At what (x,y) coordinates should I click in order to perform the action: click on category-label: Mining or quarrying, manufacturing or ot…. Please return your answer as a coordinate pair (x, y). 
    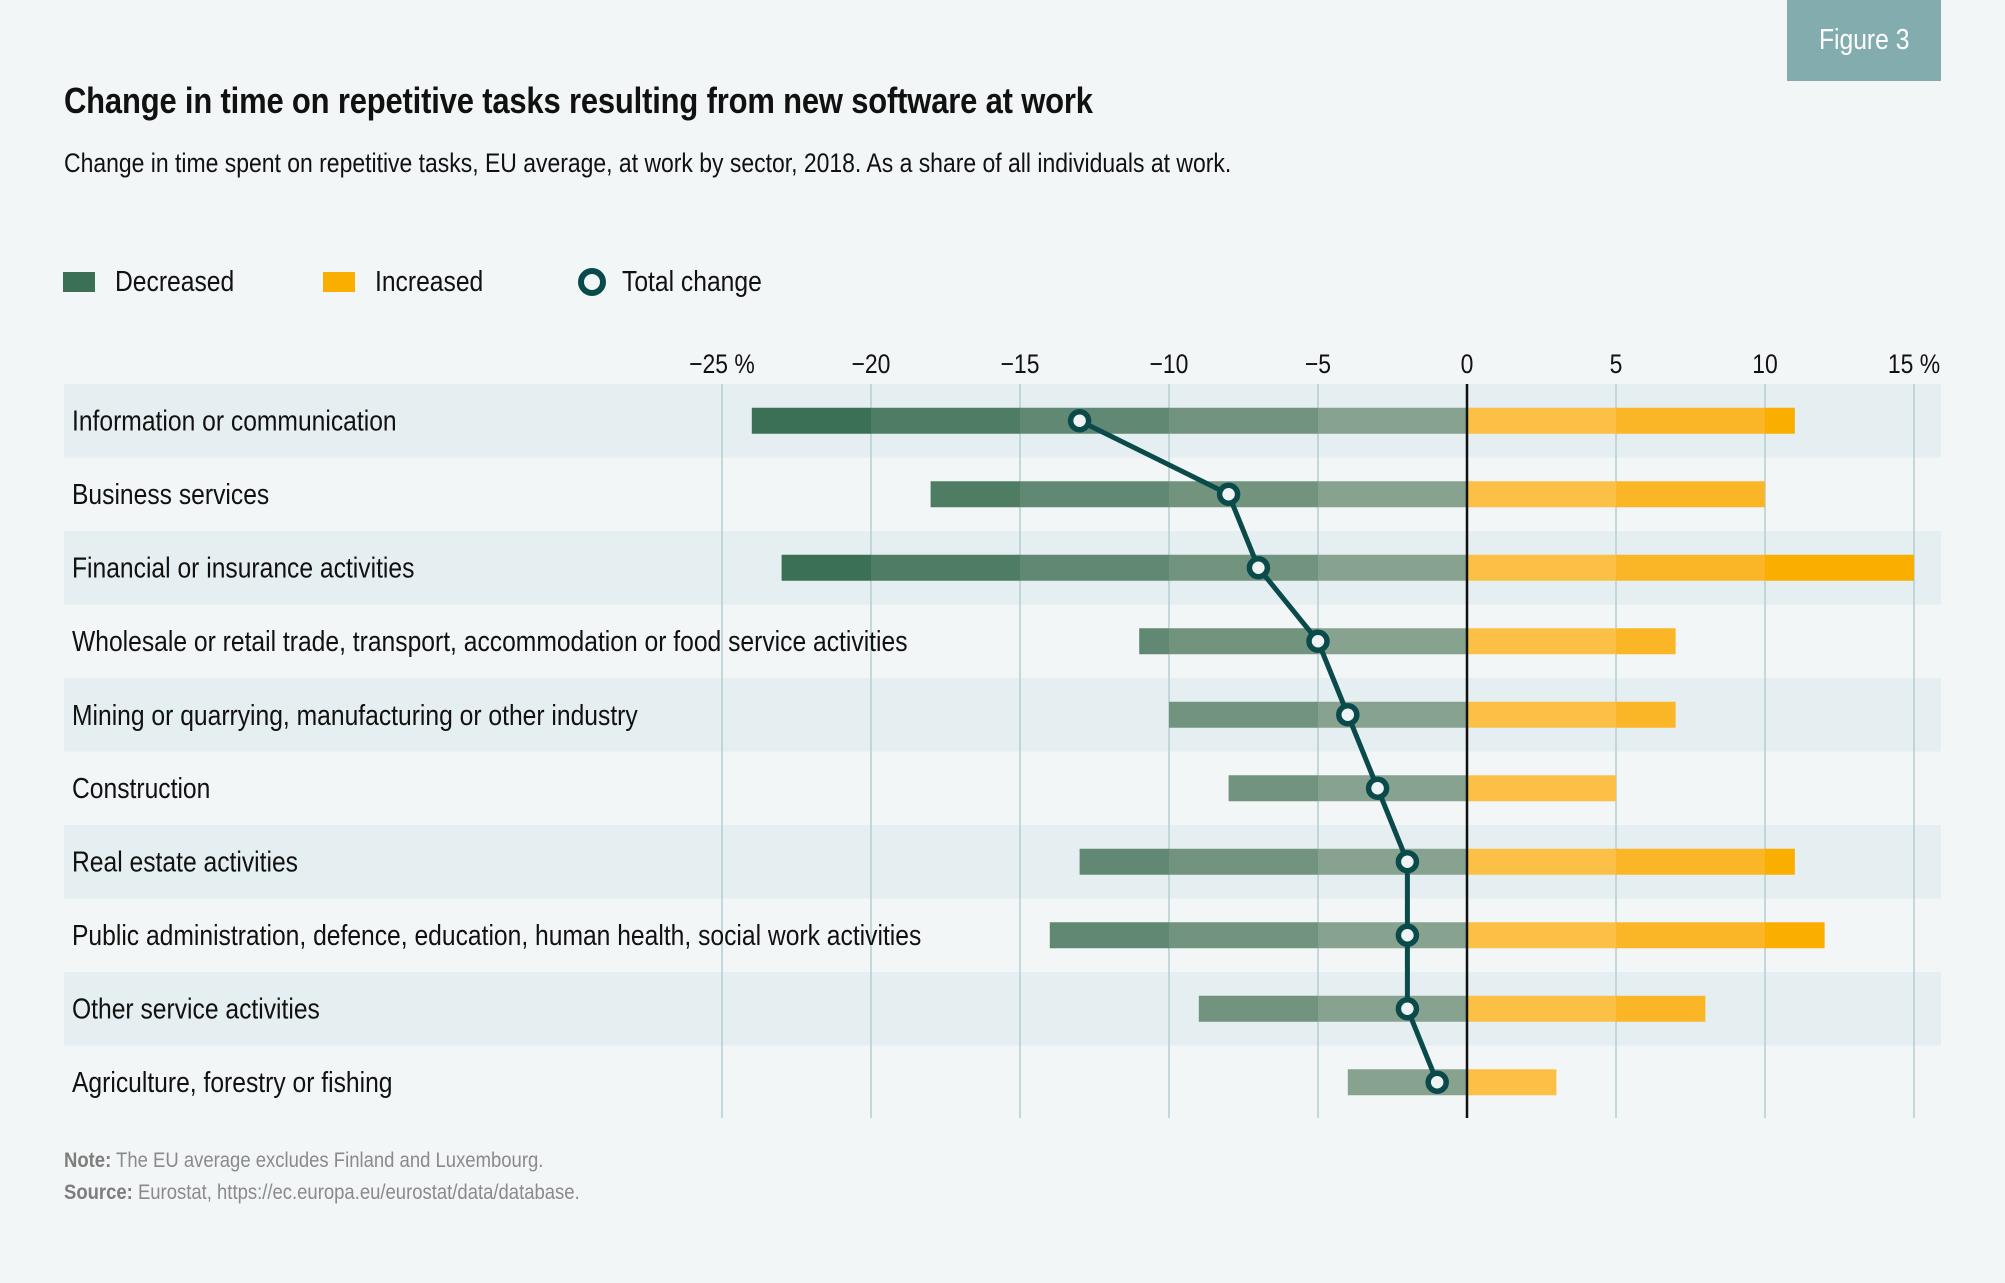
    Looking at the image, I should click on (355, 715).